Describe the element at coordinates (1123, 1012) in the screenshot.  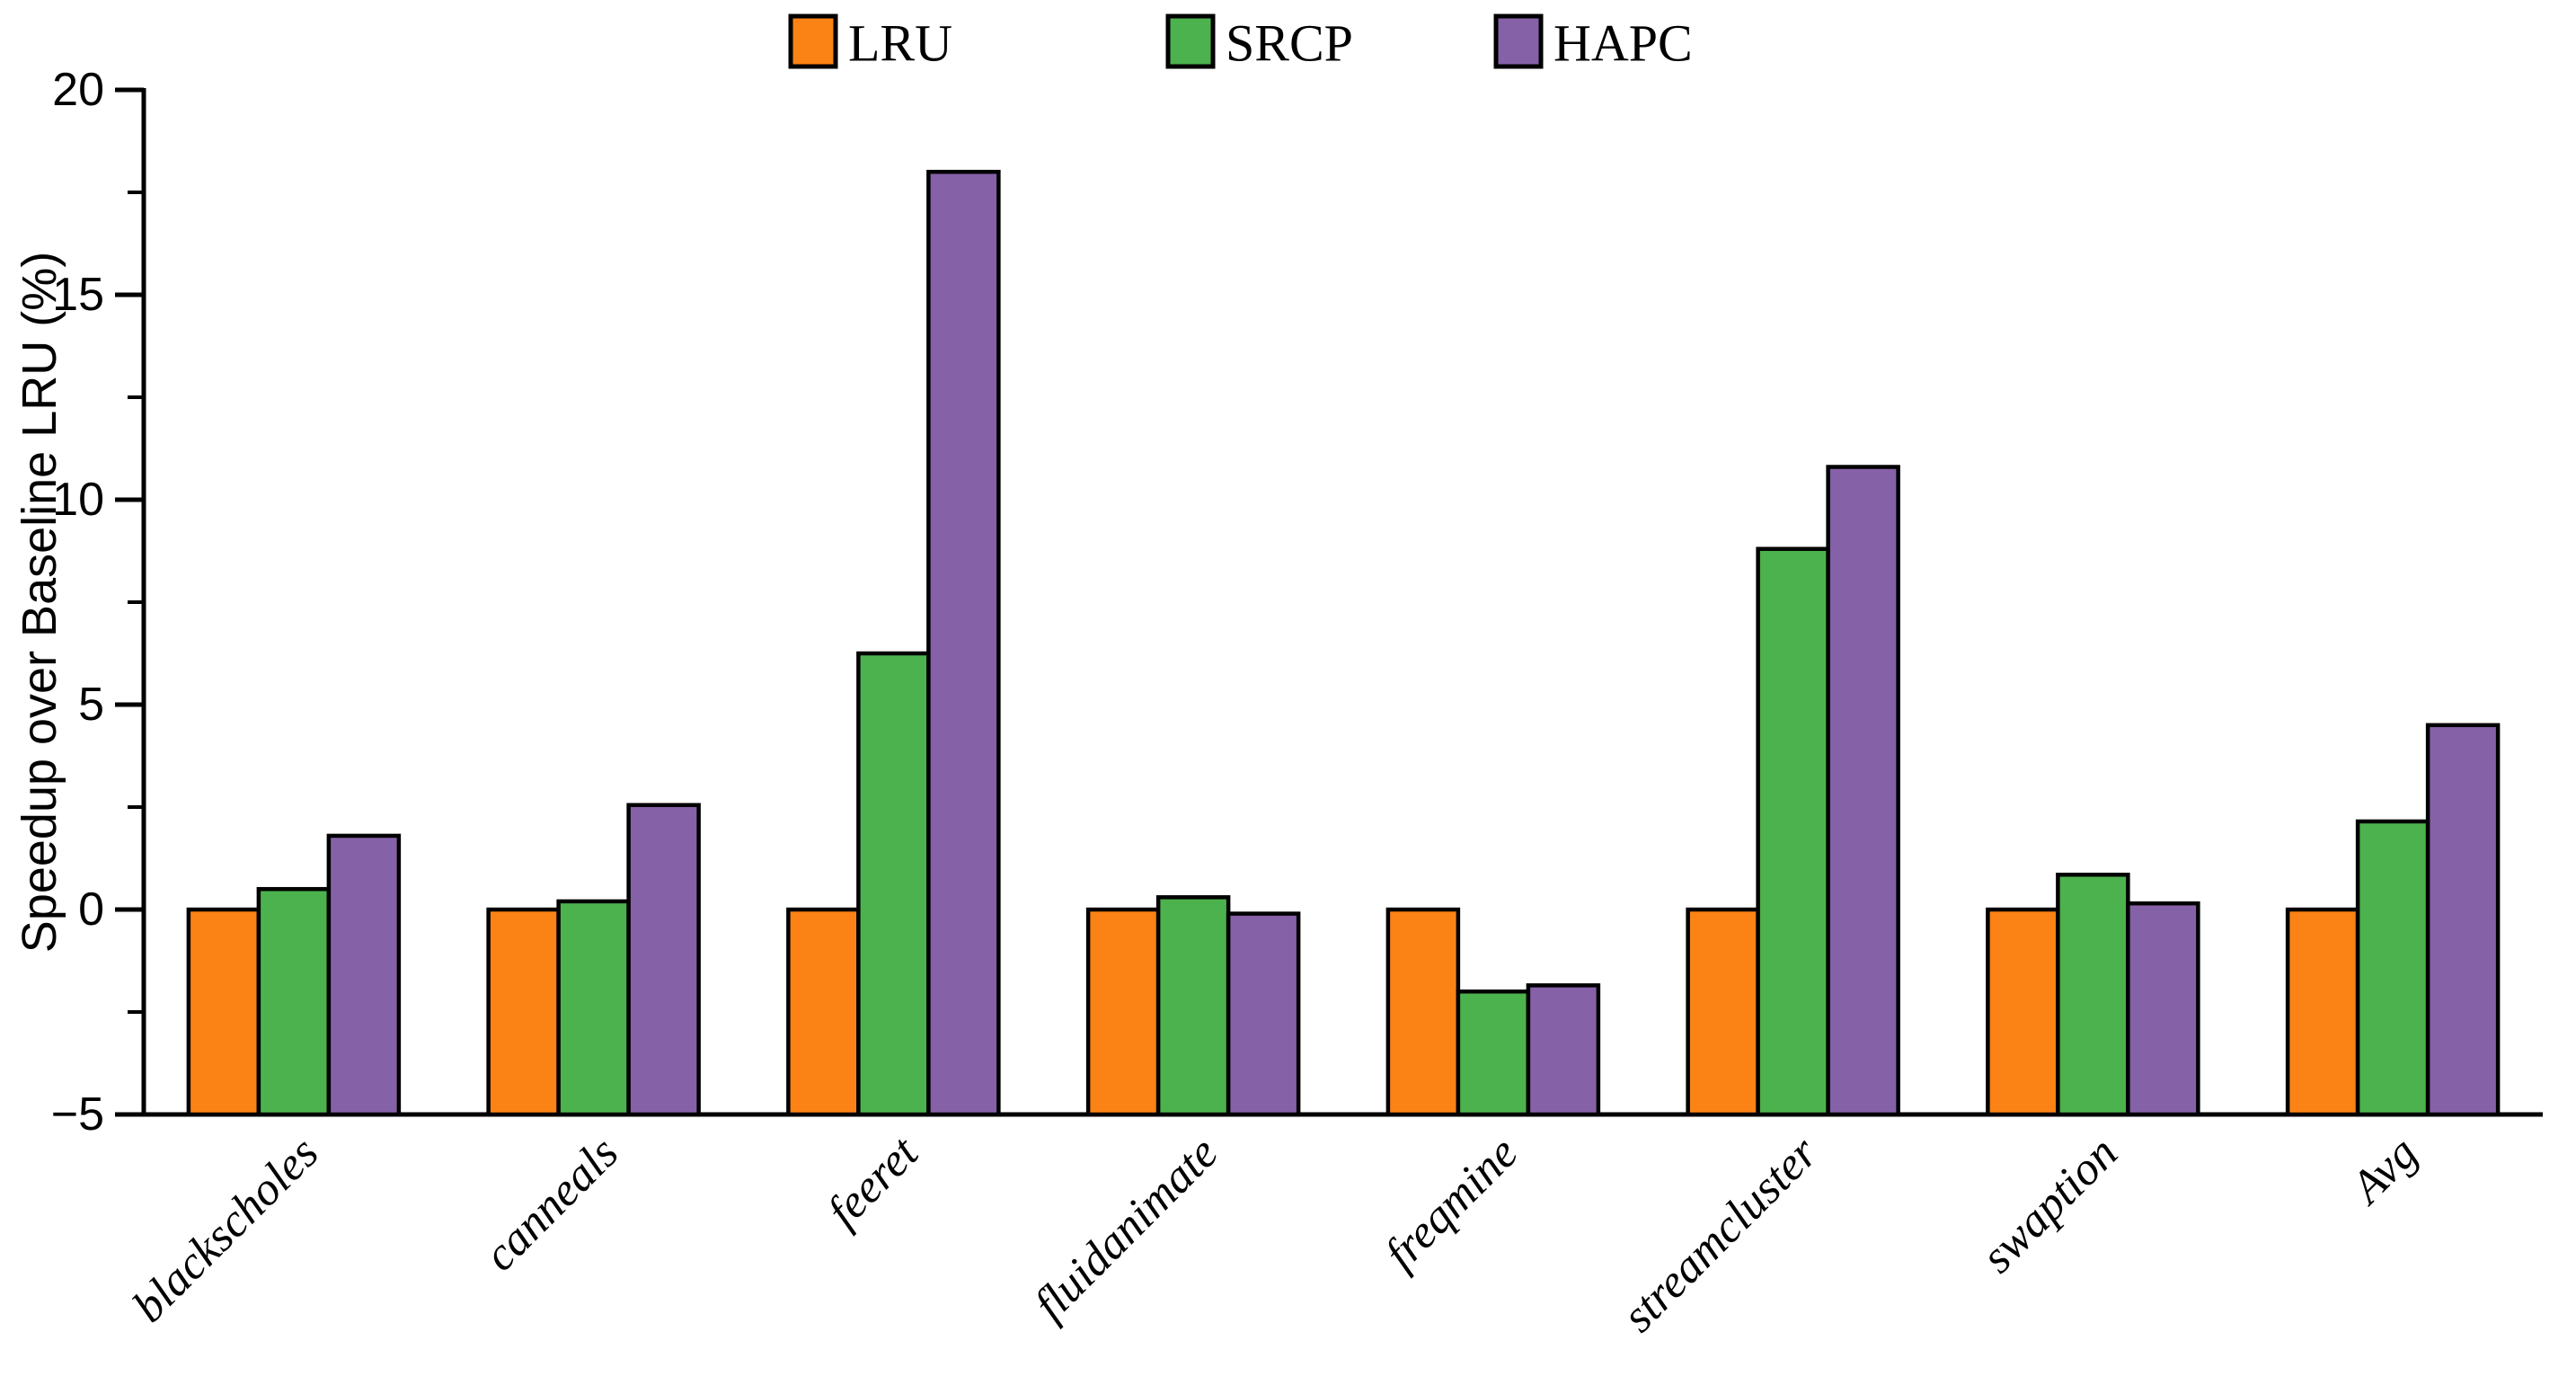
I see `bar-fluidanimate-LRU` at that location.